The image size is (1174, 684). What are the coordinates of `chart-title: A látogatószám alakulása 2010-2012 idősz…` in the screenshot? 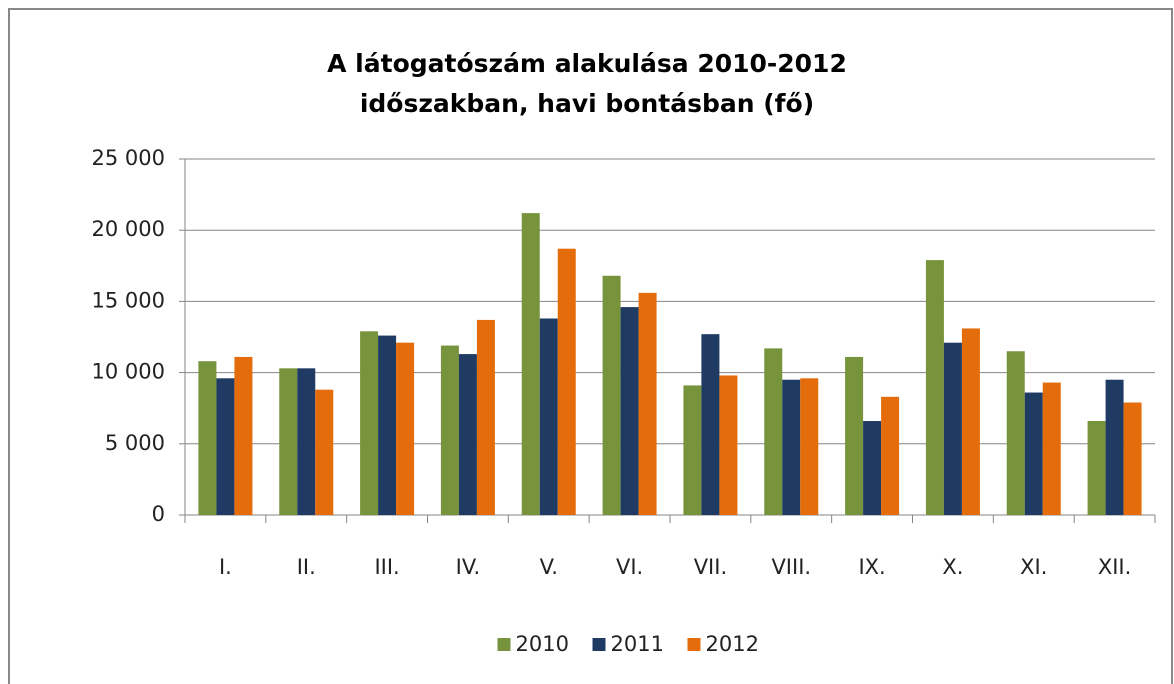 It's located at (587, 83).